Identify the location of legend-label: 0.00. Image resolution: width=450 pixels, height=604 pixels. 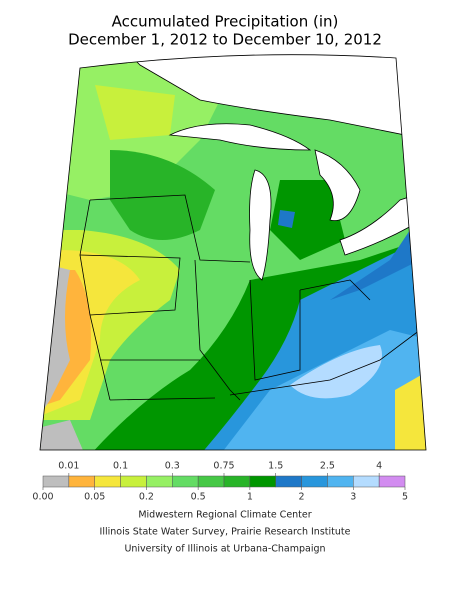
(42, 497).